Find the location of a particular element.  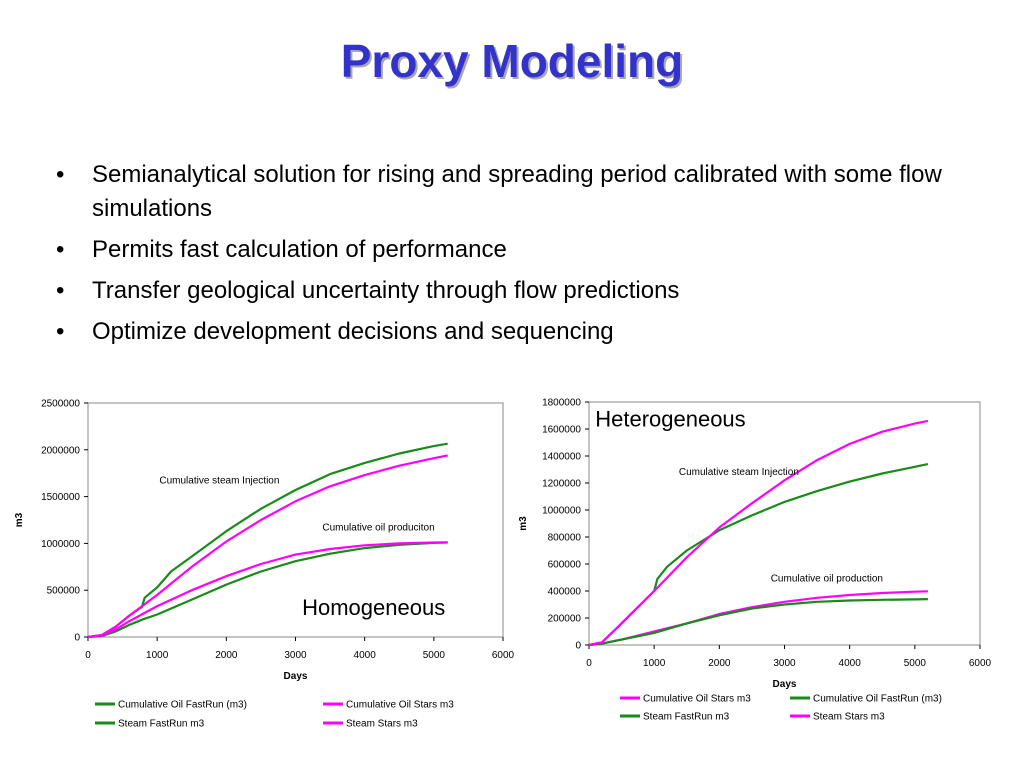

y-tick-label: 400000 is located at coordinates (565, 592).